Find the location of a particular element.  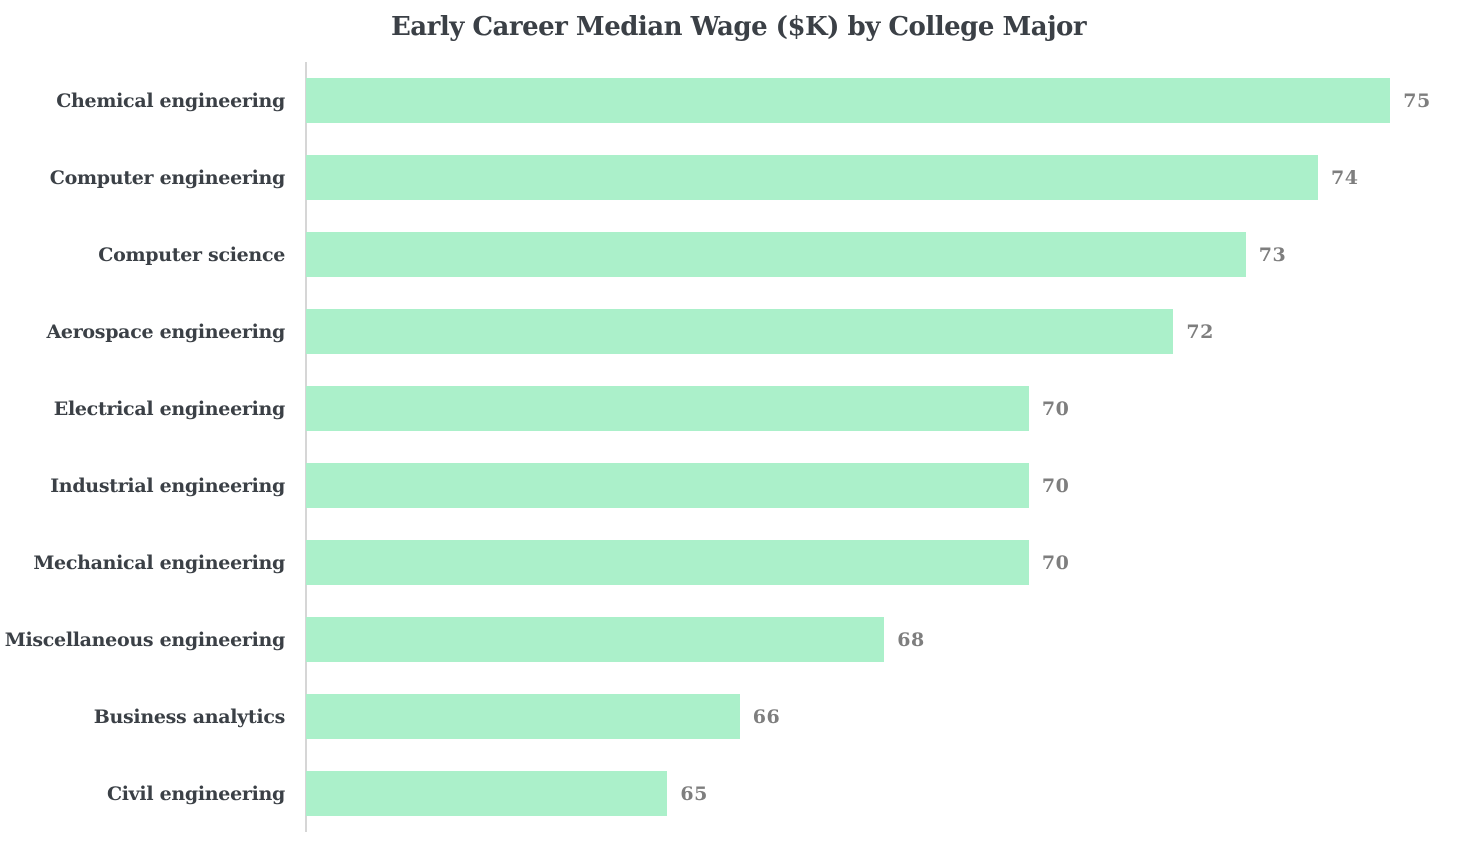

value-label: 73 is located at coordinates (1272, 254).